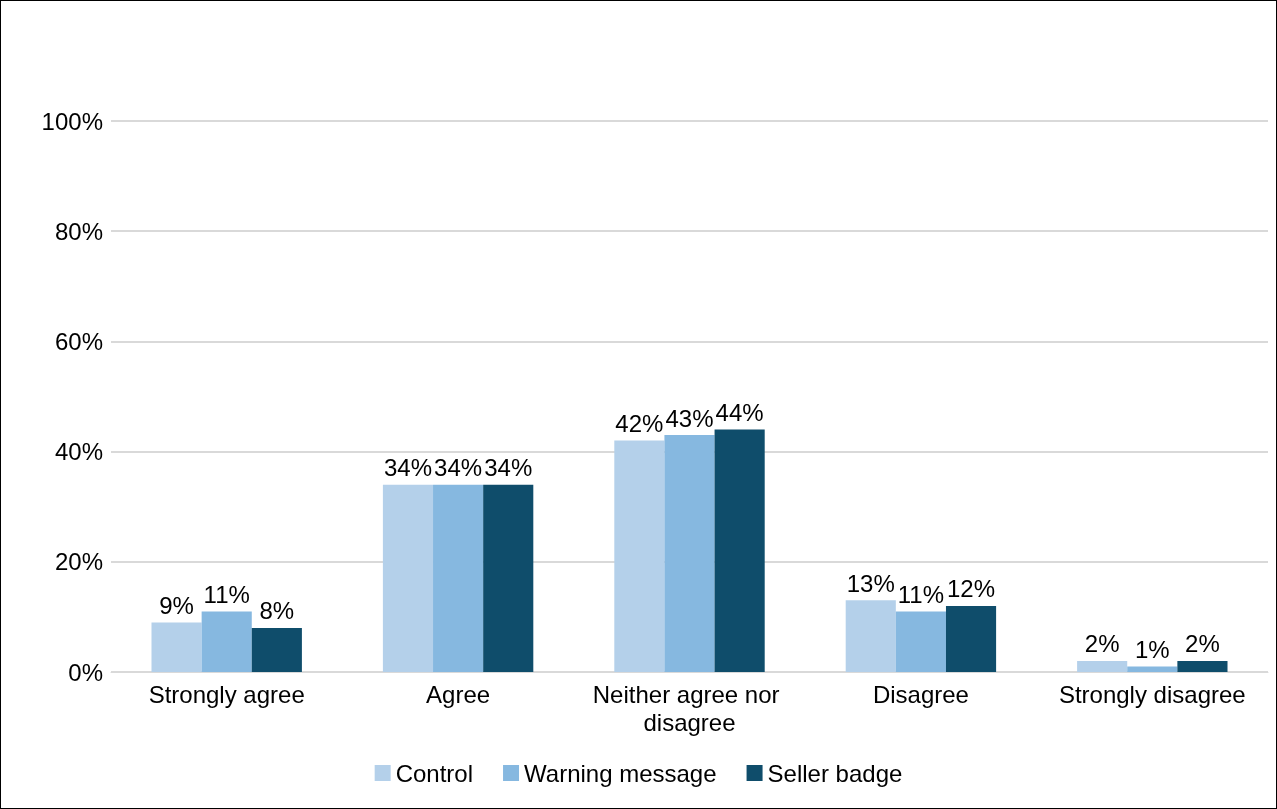 Image resolution: width=1277 pixels, height=809 pixels. I want to click on y-tick-label: 60%, so click(78, 341).